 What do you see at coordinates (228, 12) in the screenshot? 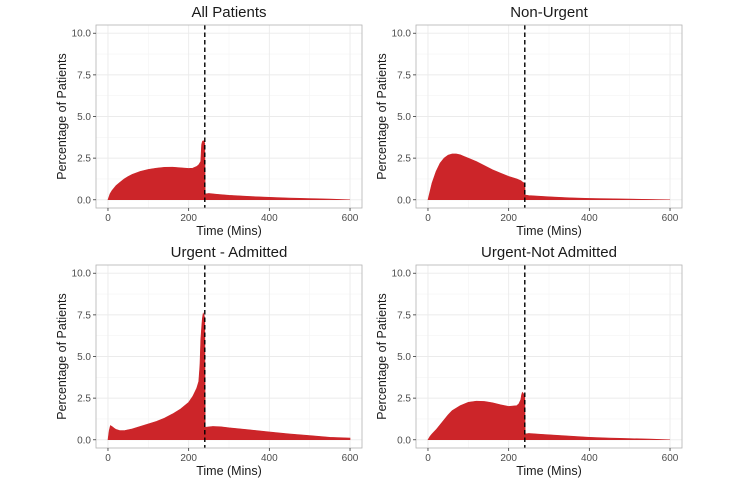
I see `chart-title: All Patients` at bounding box center [228, 12].